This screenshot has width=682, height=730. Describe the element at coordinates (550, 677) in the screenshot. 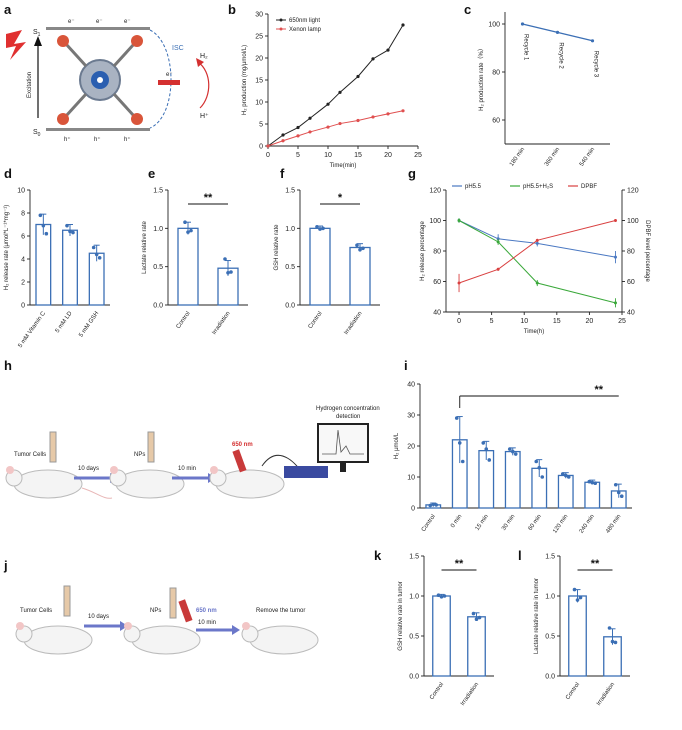

I see `y-tick-label: 0.0` at that location.